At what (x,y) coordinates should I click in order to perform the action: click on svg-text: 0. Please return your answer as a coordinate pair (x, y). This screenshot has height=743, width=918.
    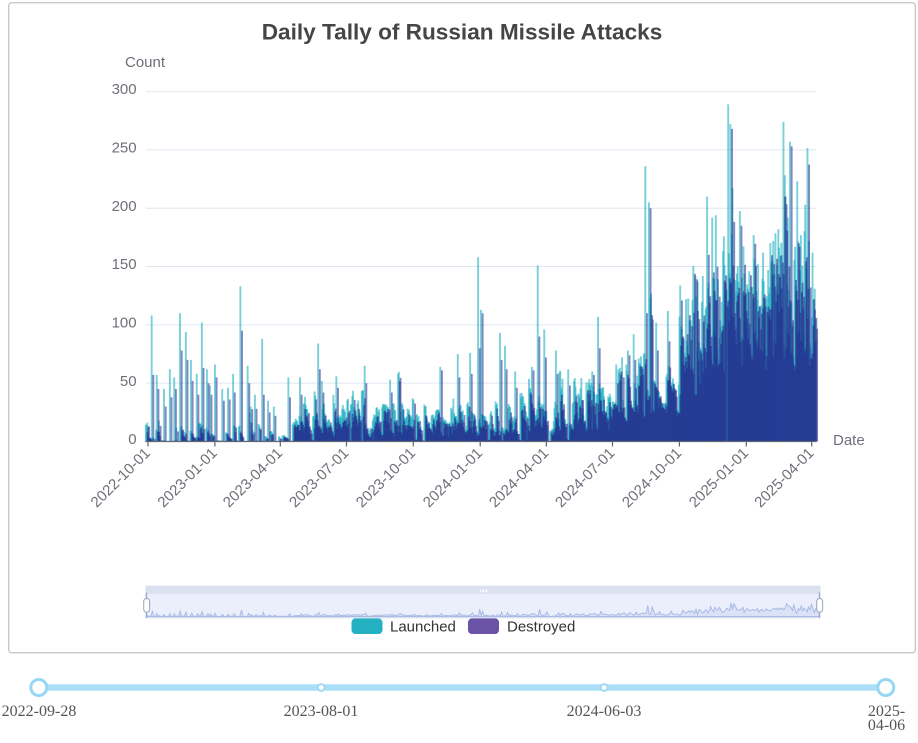
    Looking at the image, I should click on (132, 439).